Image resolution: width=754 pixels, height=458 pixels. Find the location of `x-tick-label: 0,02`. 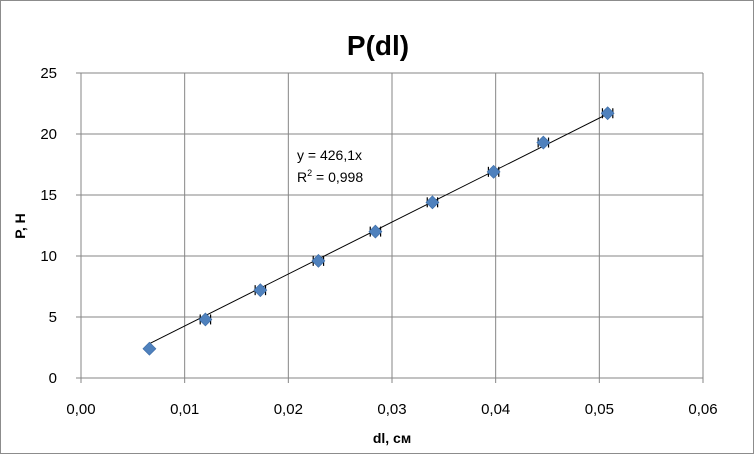

x-tick-label: 0,02 is located at coordinates (288, 409).